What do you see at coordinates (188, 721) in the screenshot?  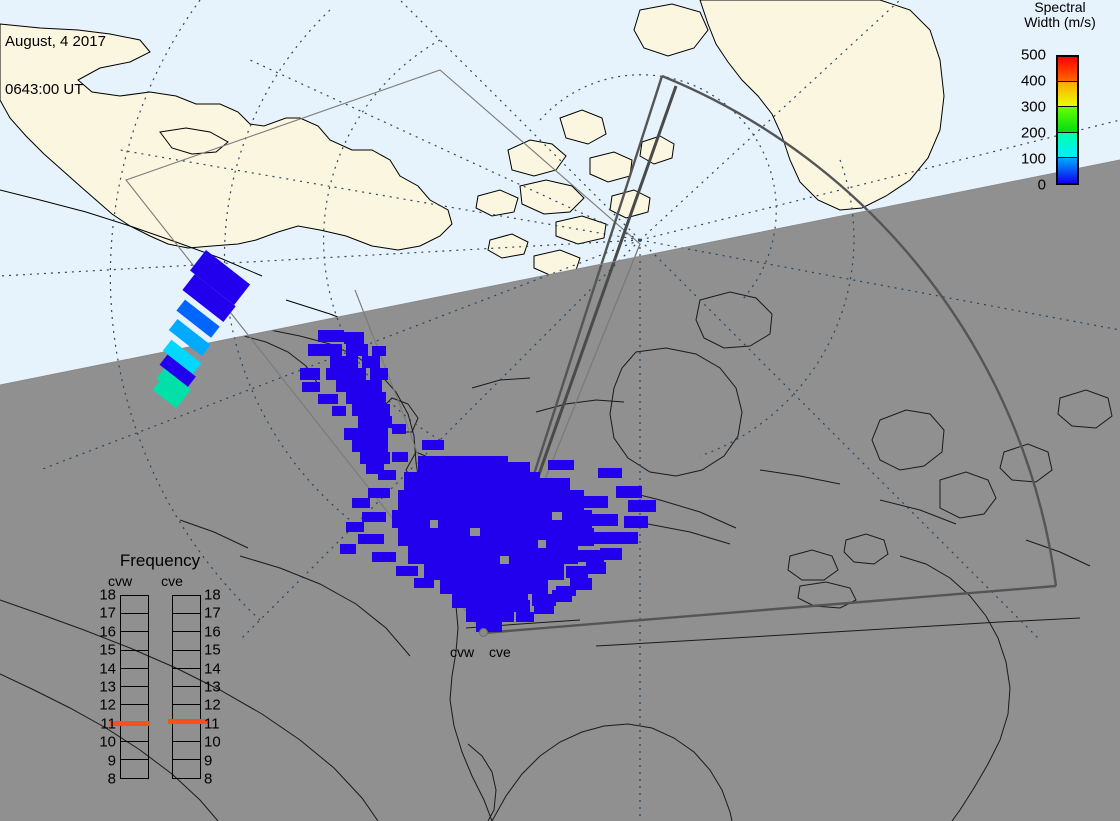 I see `frequency-marker-cve` at bounding box center [188, 721].